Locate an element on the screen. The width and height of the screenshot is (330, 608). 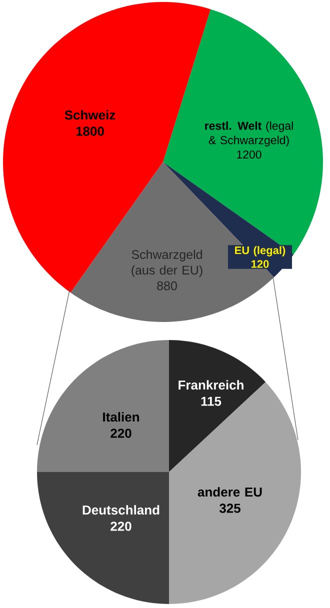
slice-label: Schwarzgeld (aus der EU) is located at coordinates (167, 264).